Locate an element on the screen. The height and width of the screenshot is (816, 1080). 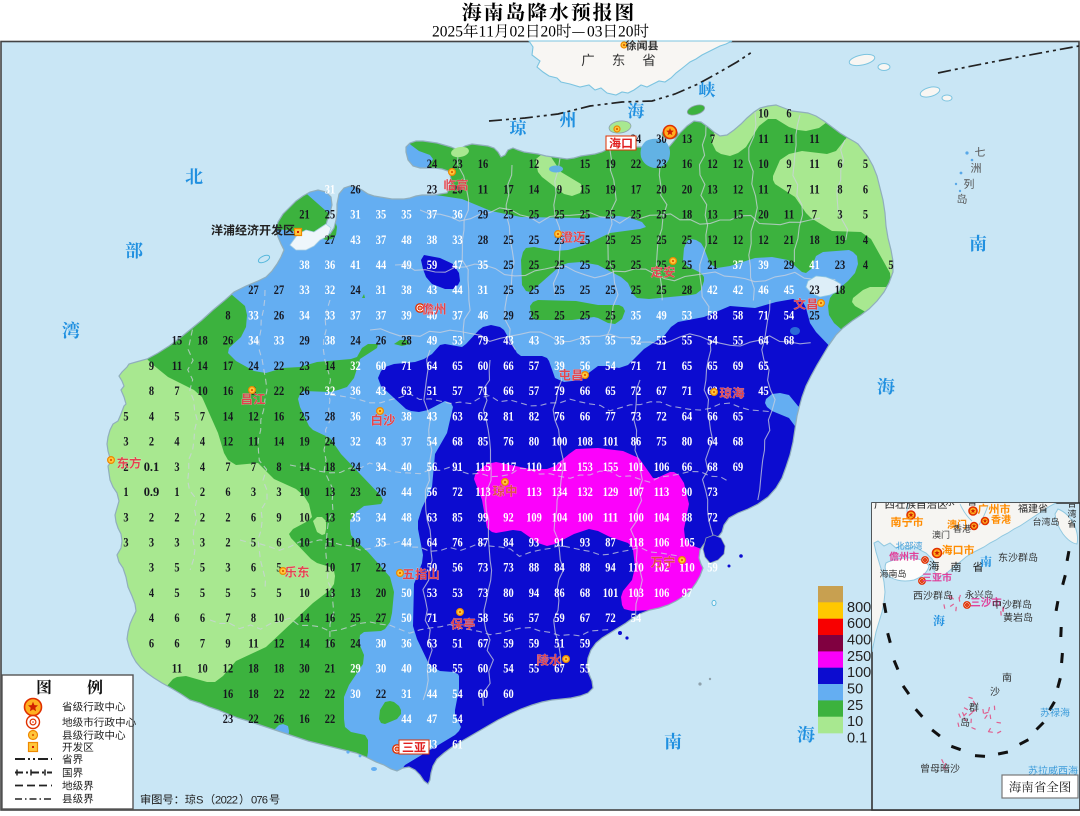
svg-text: 13 is located at coordinates (355, 592).